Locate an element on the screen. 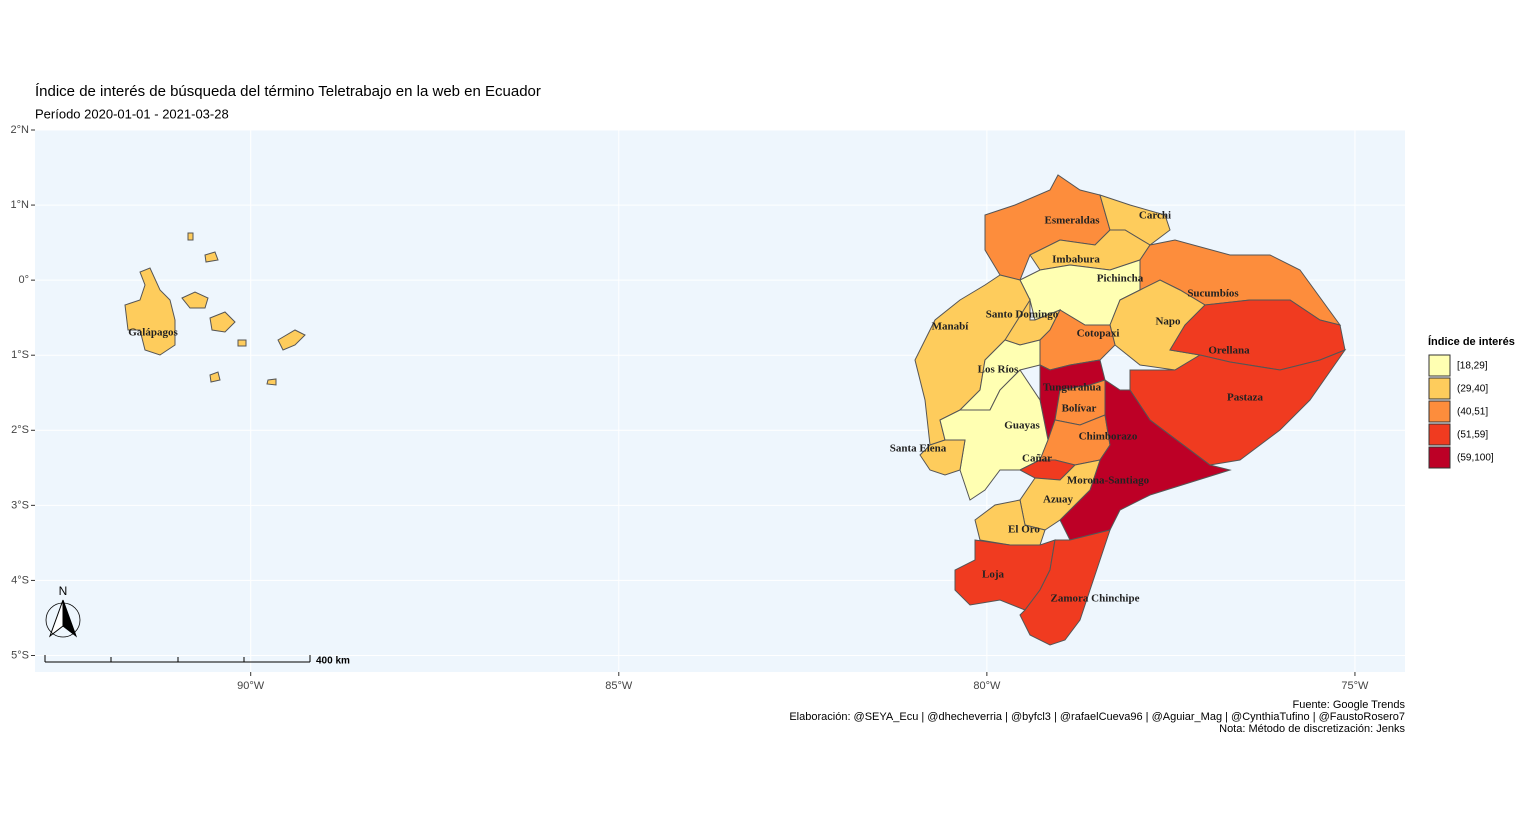 This screenshot has height=821, width=1536. caption-line: Fuente: Google Trends is located at coordinates (1348, 705).